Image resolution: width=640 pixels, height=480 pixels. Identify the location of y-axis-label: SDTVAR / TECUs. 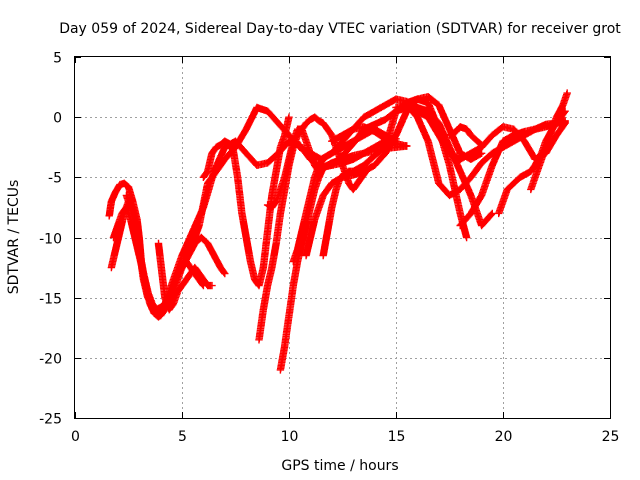
(14, 237).